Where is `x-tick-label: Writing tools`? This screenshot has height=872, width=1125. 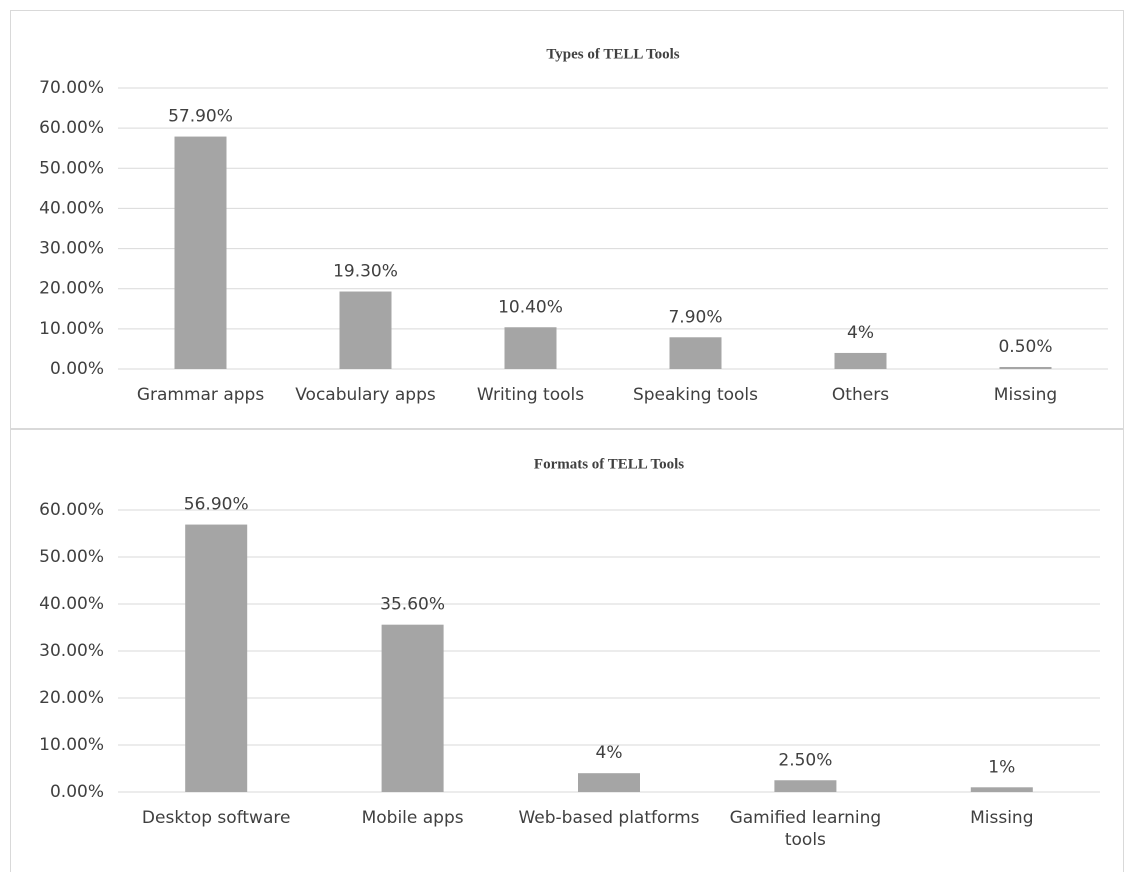 x-tick-label: Writing tools is located at coordinates (530, 395).